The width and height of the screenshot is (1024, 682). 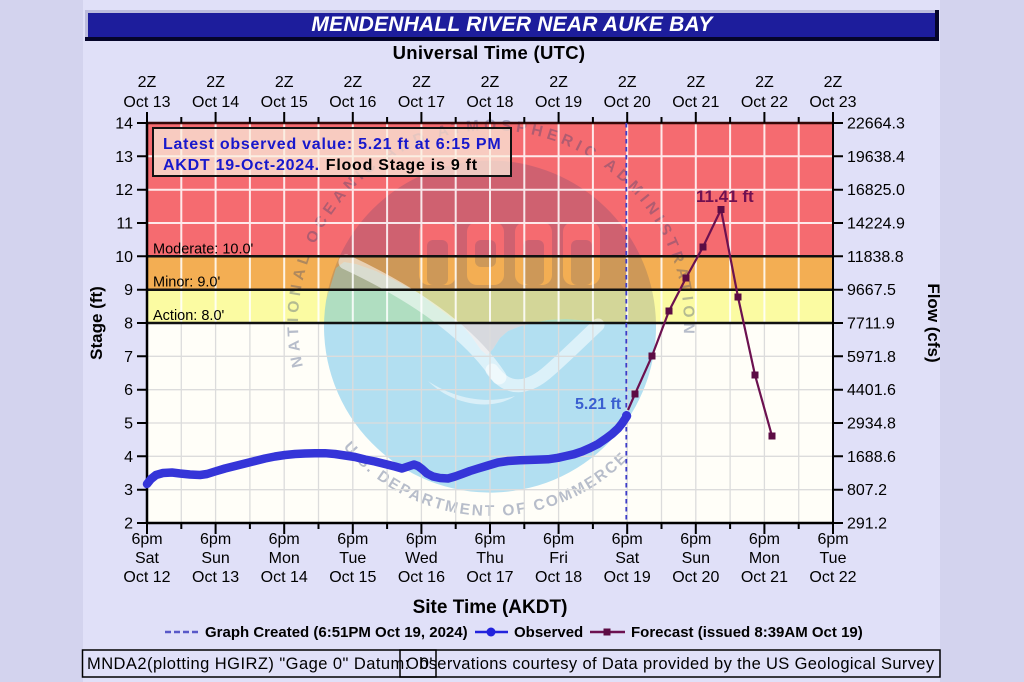 What do you see at coordinates (548, 632) in the screenshot?
I see `svg-text: Observed` at bounding box center [548, 632].